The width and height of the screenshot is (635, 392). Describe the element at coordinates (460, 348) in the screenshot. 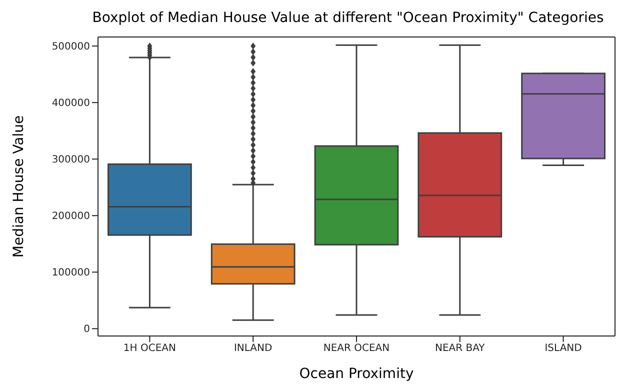

I see `x-tick-label: NEAR BAY` at that location.